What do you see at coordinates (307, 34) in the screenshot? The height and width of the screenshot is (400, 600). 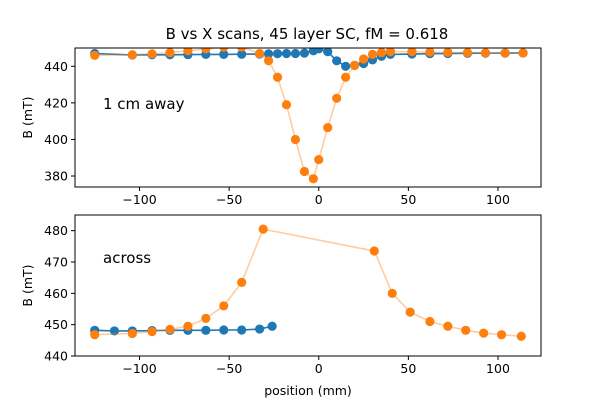 I see `chart-title: B vs X scans, 45 layer SC, fM = 0.618` at bounding box center [307, 34].